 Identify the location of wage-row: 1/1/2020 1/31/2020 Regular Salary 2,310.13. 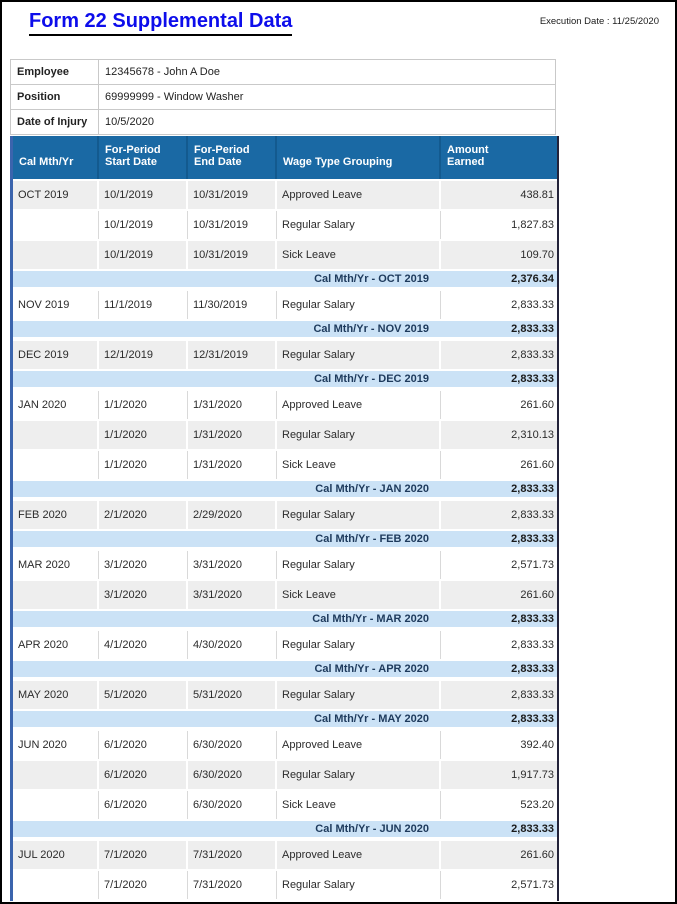
(285, 435).